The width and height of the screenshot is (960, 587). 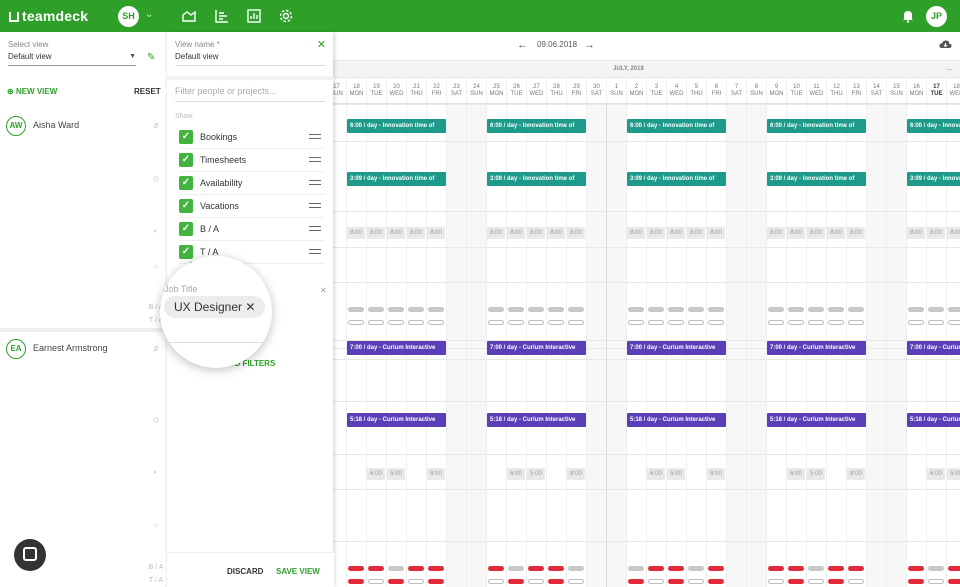 I want to click on chevron-down-icon: ⌄, so click(x=149, y=14).